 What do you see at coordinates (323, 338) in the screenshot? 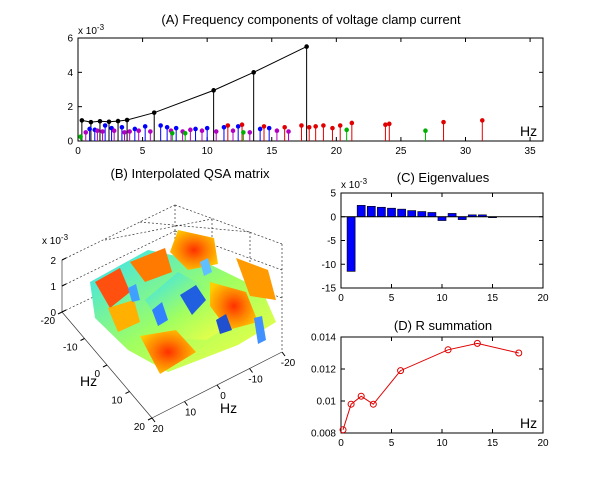
I see `panel-d-ytick-label: 0.014` at bounding box center [323, 338].